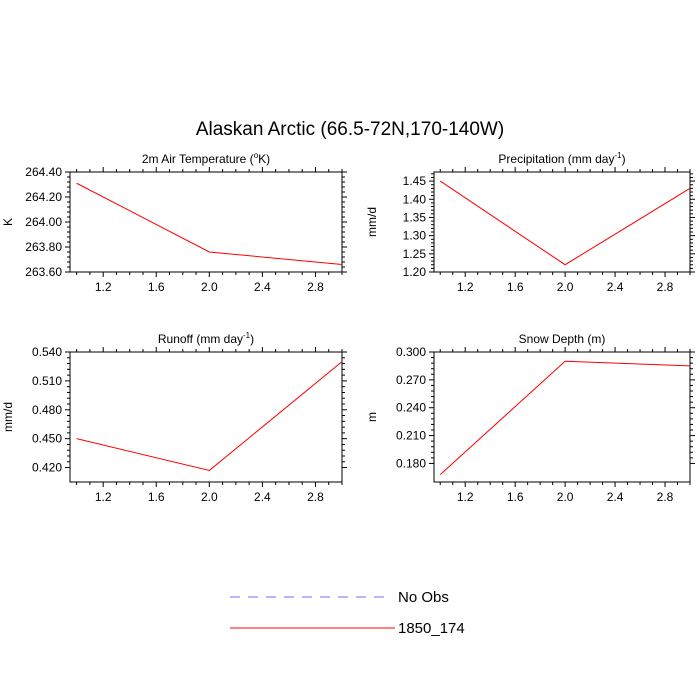 The height and width of the screenshot is (700, 700). Describe the element at coordinates (47, 439) in the screenshot. I see `y-tick-label: 0.450` at that location.